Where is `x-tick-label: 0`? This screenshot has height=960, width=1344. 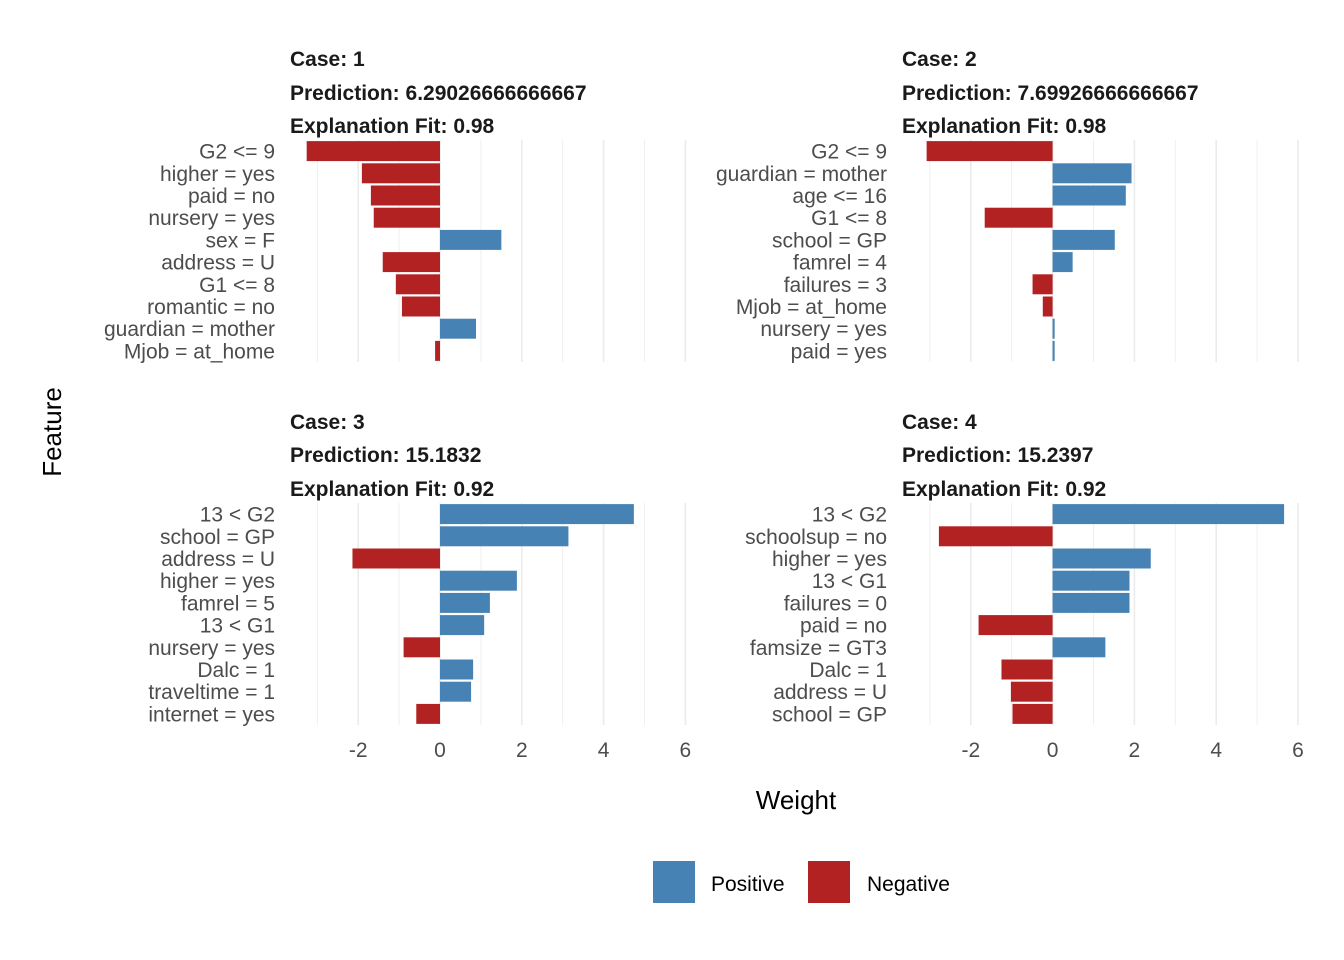 x-tick-label: 0 is located at coordinates (1053, 750).